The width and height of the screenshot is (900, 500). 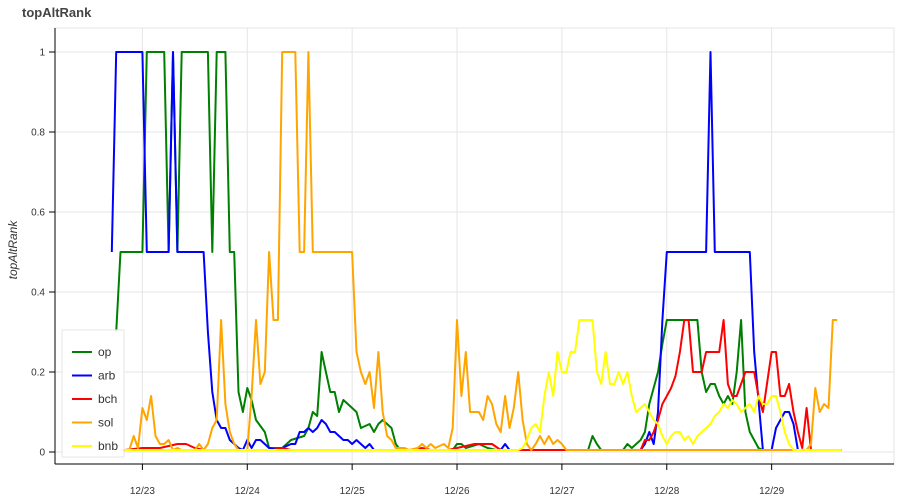 What do you see at coordinates (108, 446) in the screenshot?
I see `legend-label-bnb: bnb` at bounding box center [108, 446].